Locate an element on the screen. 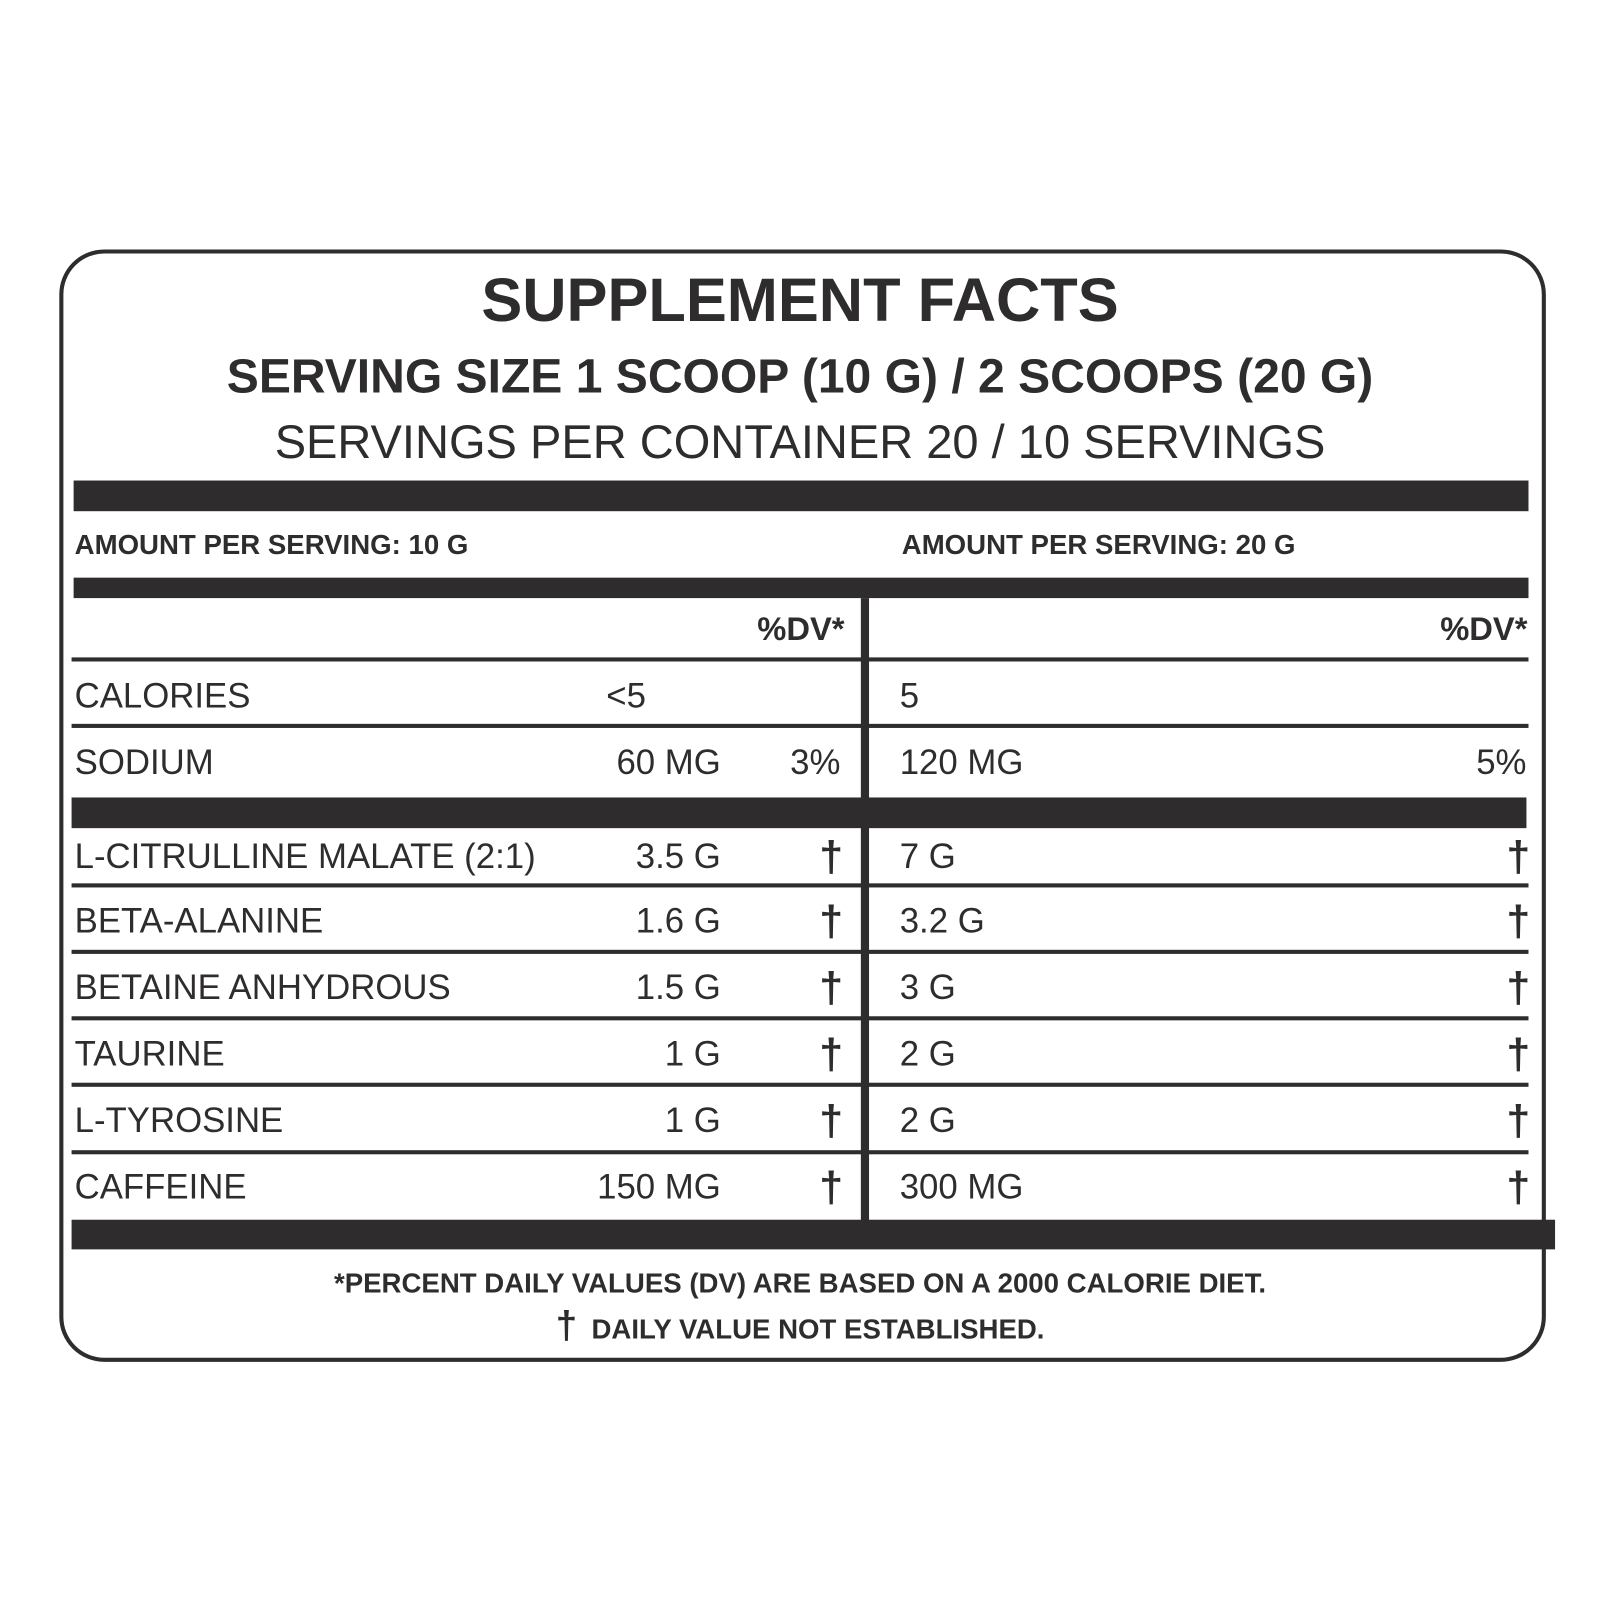 The image size is (1600, 1600). amount-20g: 120 MG is located at coordinates (961, 763).